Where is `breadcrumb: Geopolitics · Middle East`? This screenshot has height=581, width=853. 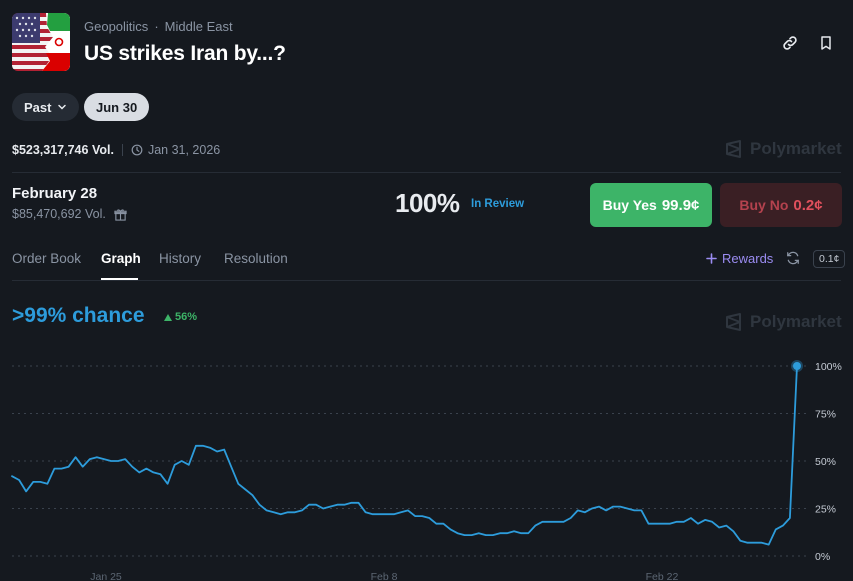 breadcrumb: Geopolitics · Middle East is located at coordinates (158, 26).